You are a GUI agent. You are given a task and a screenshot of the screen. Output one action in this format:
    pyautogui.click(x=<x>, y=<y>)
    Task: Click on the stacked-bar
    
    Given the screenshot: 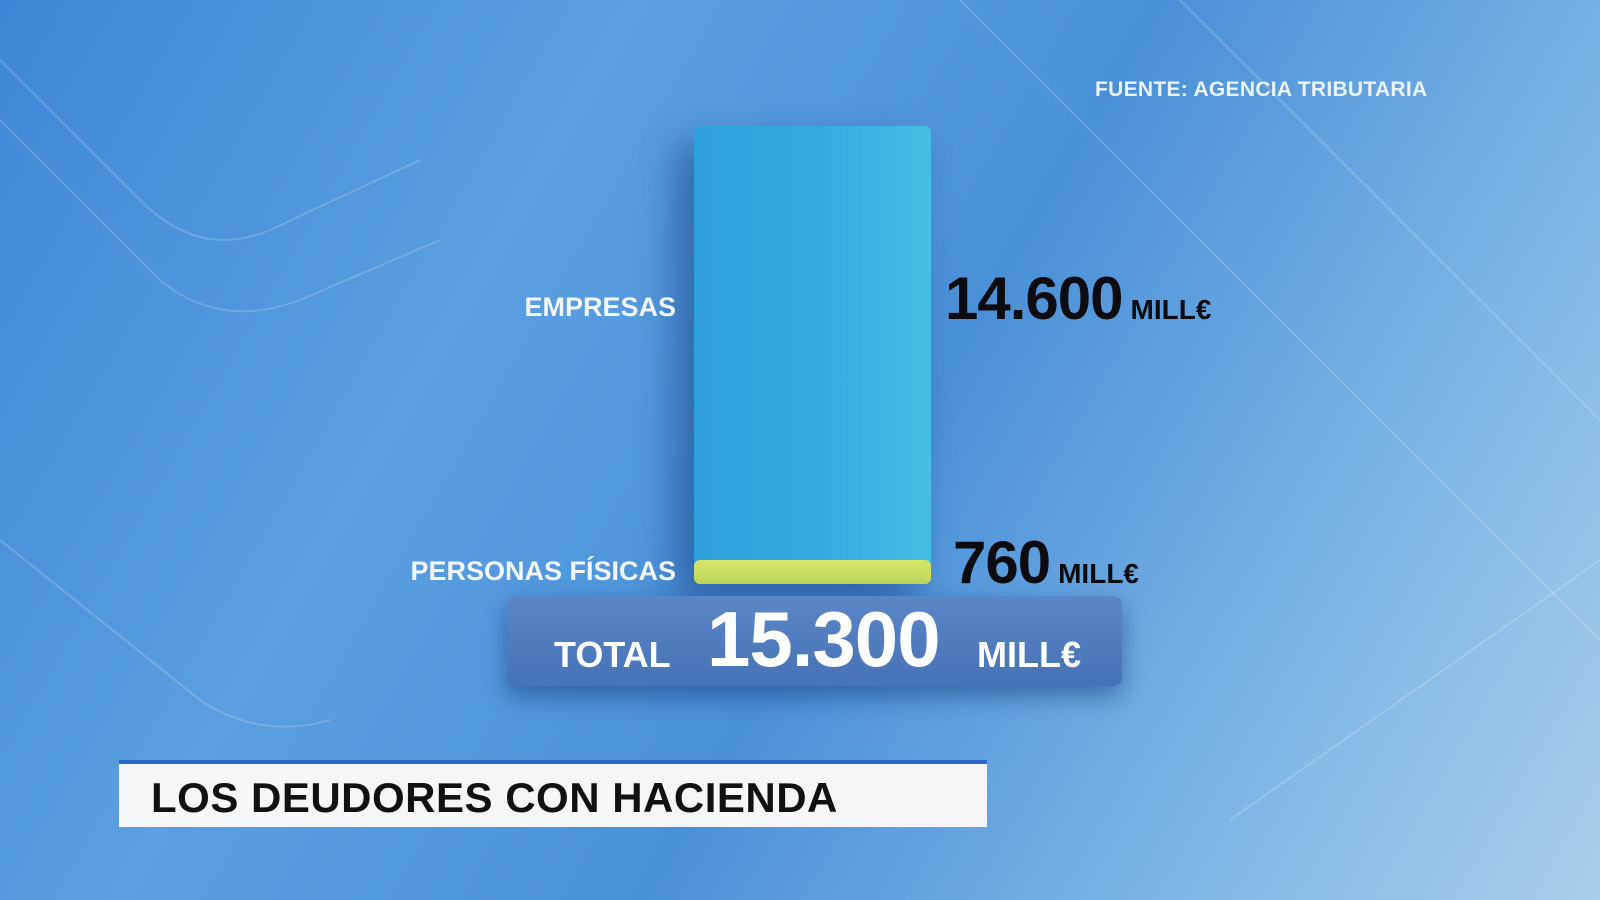 What is the action you would take?
    pyautogui.click(x=812, y=355)
    